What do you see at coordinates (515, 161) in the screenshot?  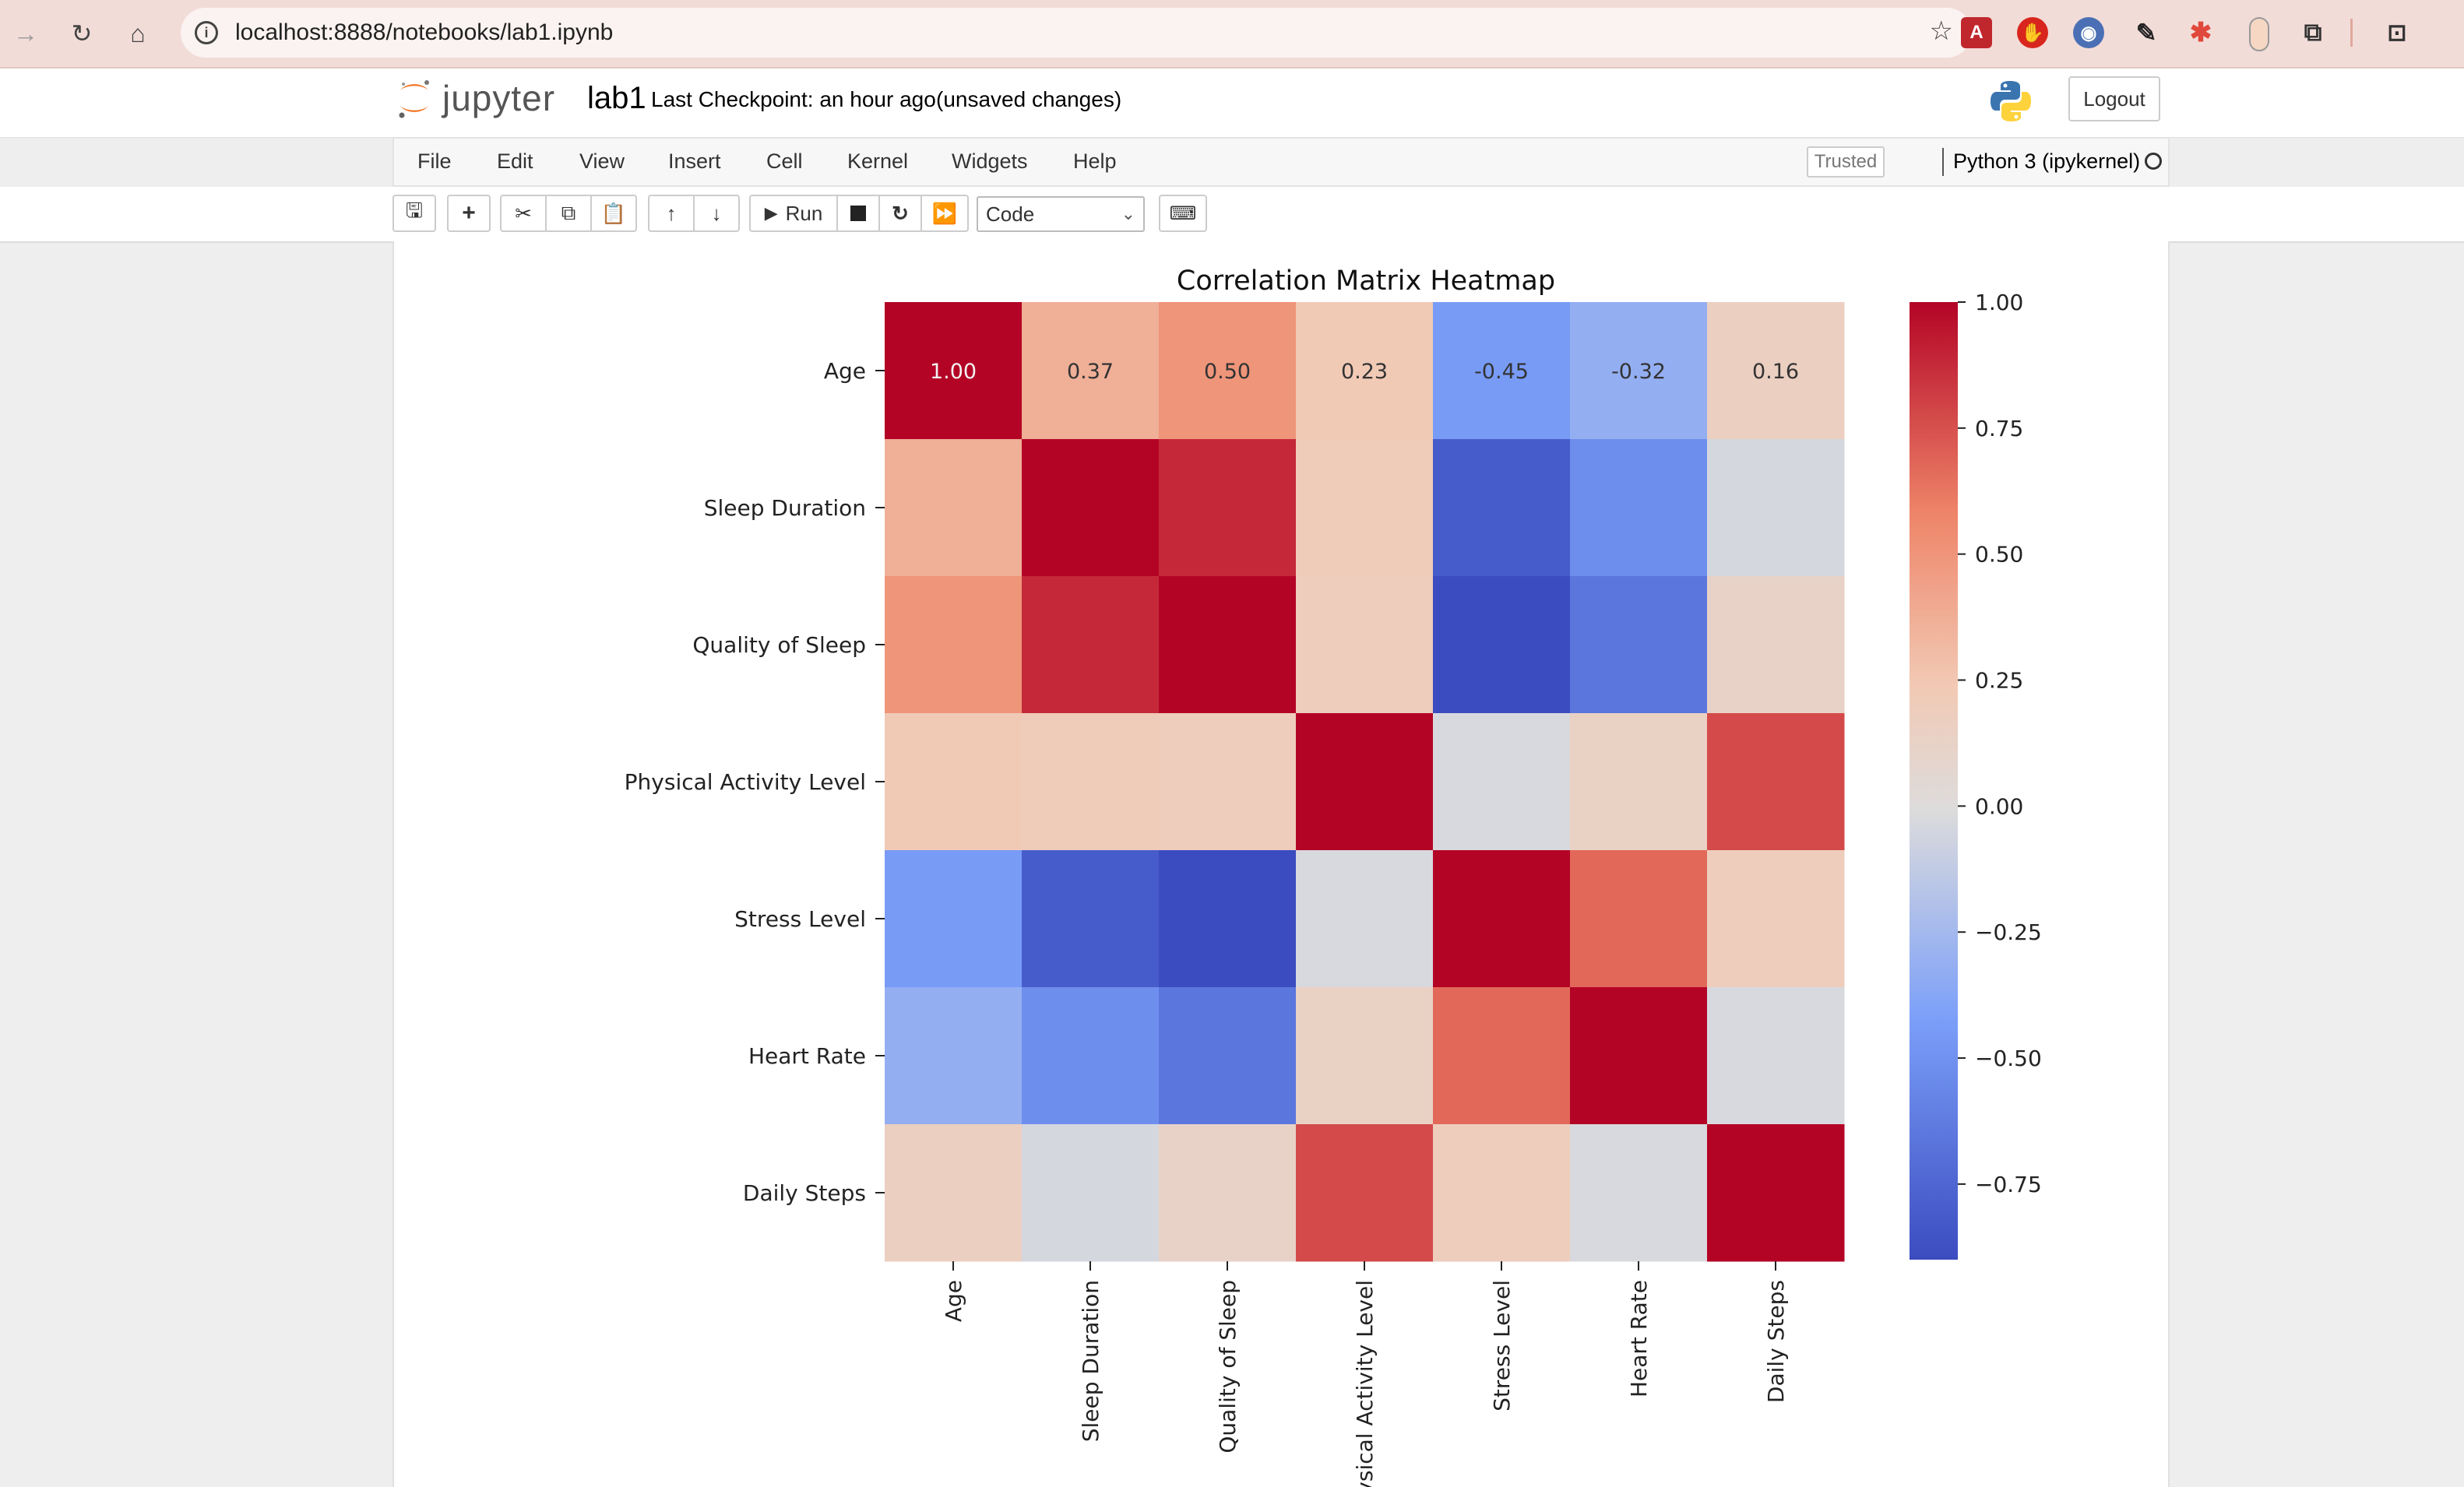 I see `menu-edit: Edit` at bounding box center [515, 161].